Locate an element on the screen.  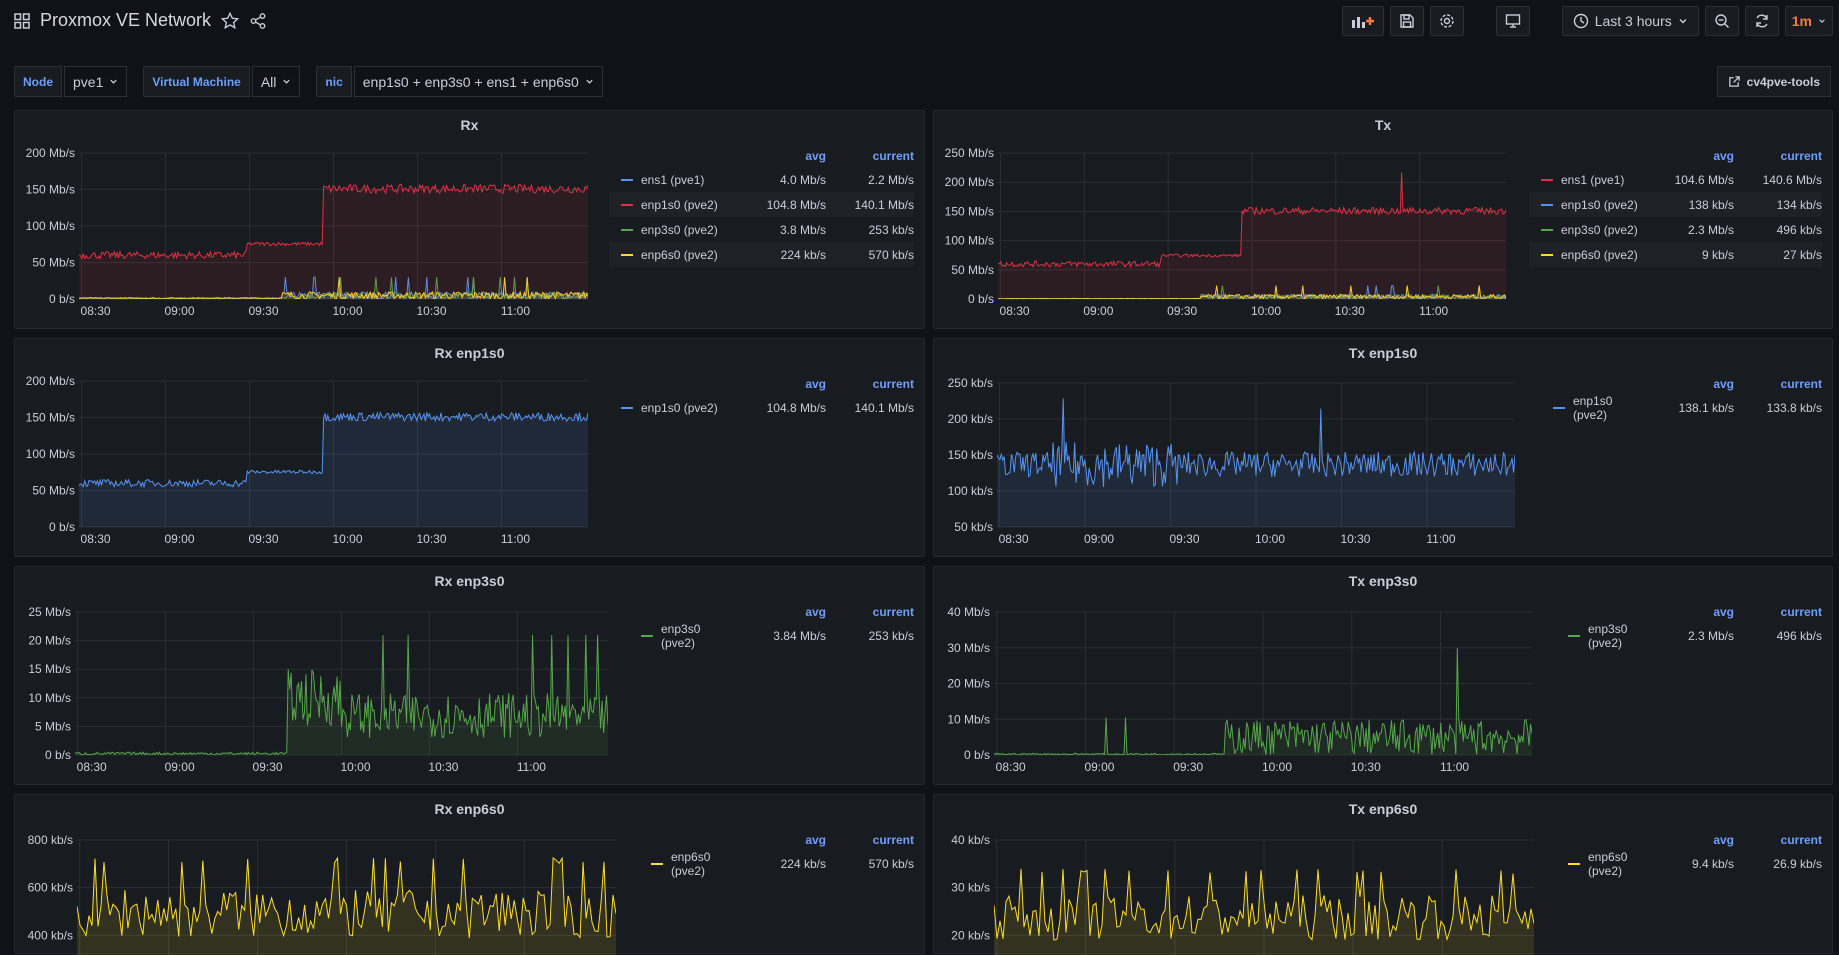
time-picker-button: Last 3 hours is located at coordinates (1630, 21).